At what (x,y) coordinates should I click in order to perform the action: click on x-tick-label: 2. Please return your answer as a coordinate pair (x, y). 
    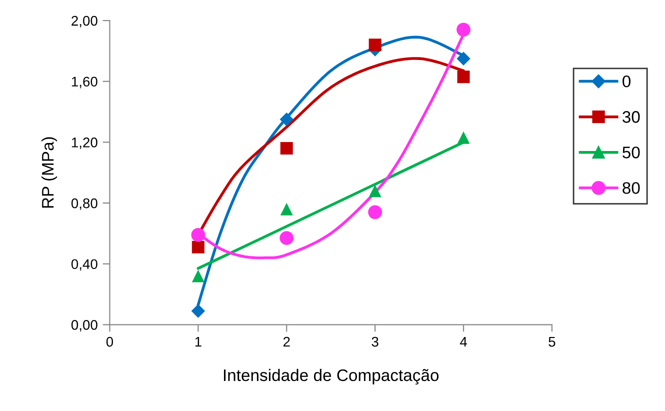
    Looking at the image, I should click on (286, 341).